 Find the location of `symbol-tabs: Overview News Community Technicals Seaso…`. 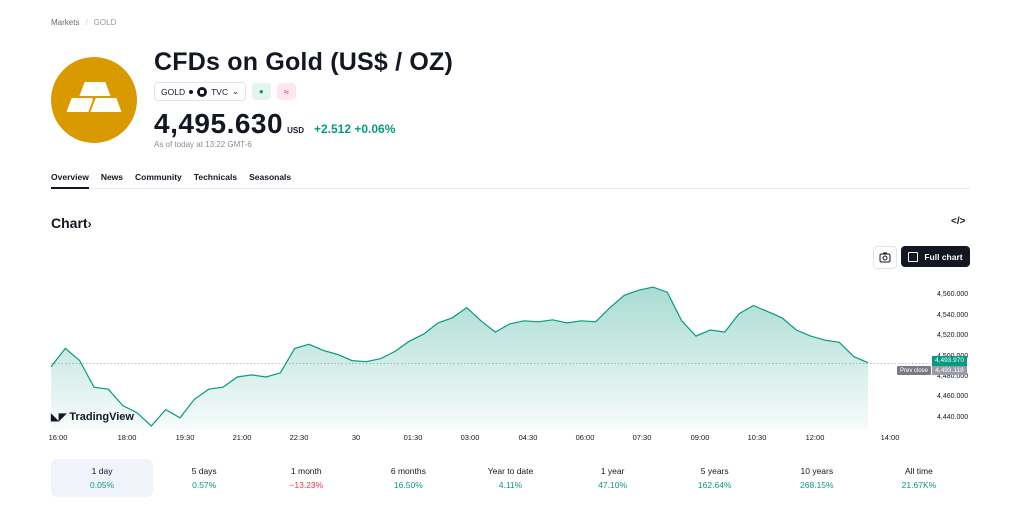

symbol-tabs: Overview News Community Technicals Seaso… is located at coordinates (510, 180).